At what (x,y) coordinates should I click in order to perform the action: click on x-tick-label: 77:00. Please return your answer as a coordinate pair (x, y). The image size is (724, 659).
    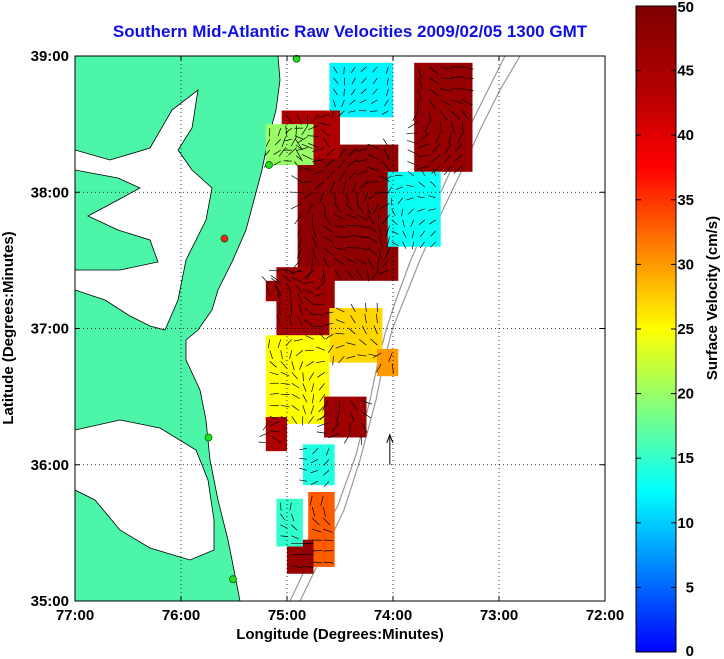
    Looking at the image, I should click on (75, 615).